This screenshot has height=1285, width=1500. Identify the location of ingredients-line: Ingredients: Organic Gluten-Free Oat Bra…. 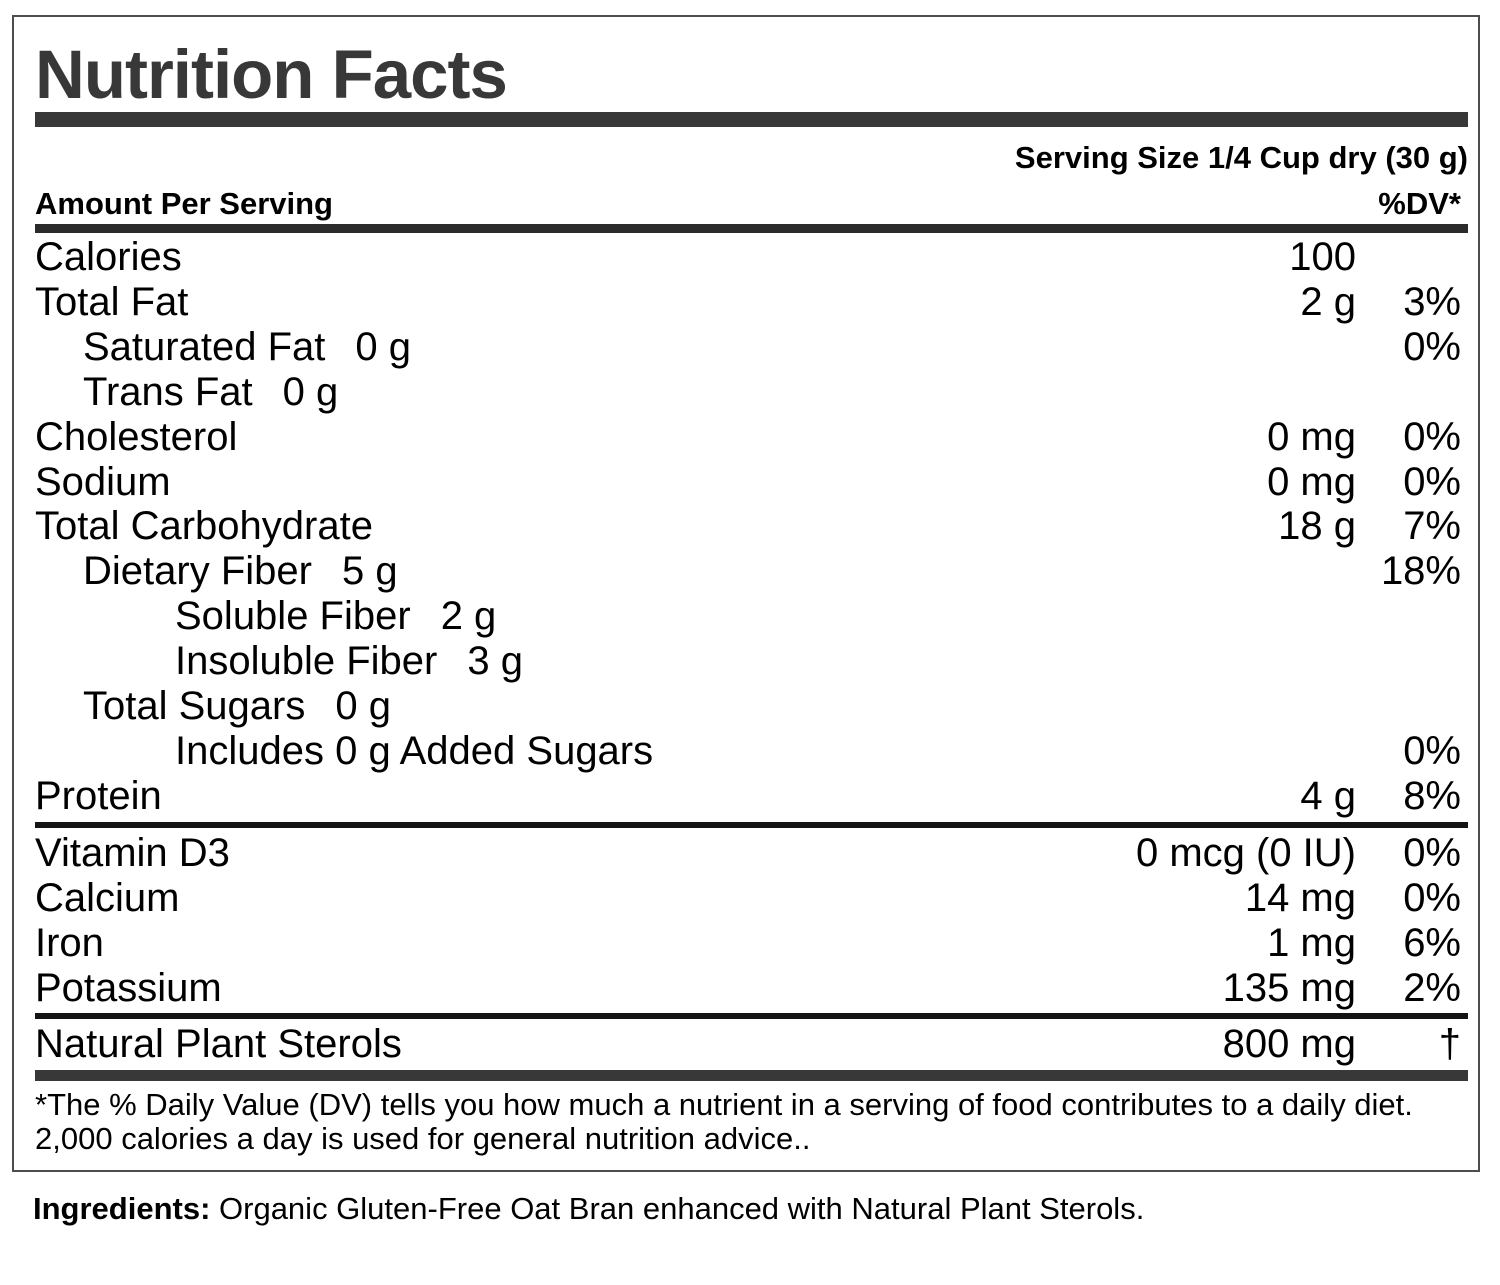
(743, 1209).